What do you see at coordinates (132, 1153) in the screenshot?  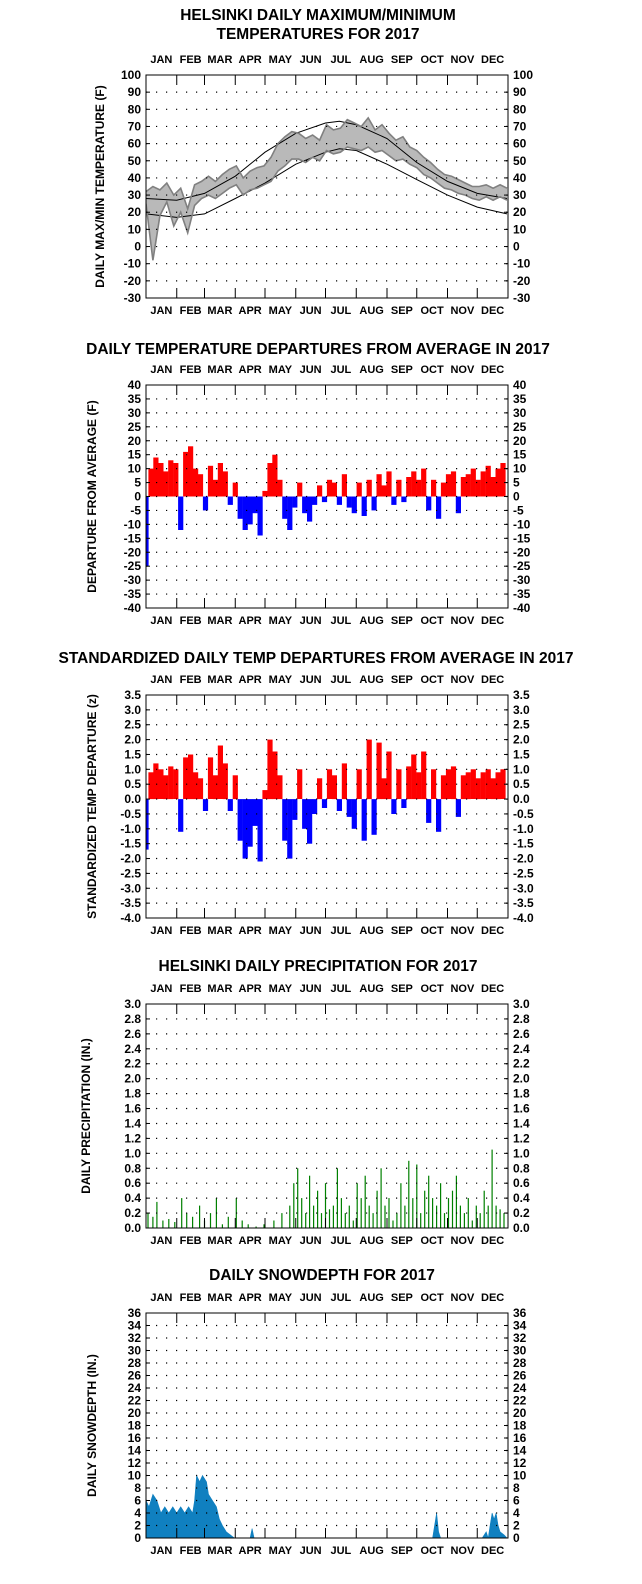 I see `y-tick-label-left: 1.0` at bounding box center [132, 1153].